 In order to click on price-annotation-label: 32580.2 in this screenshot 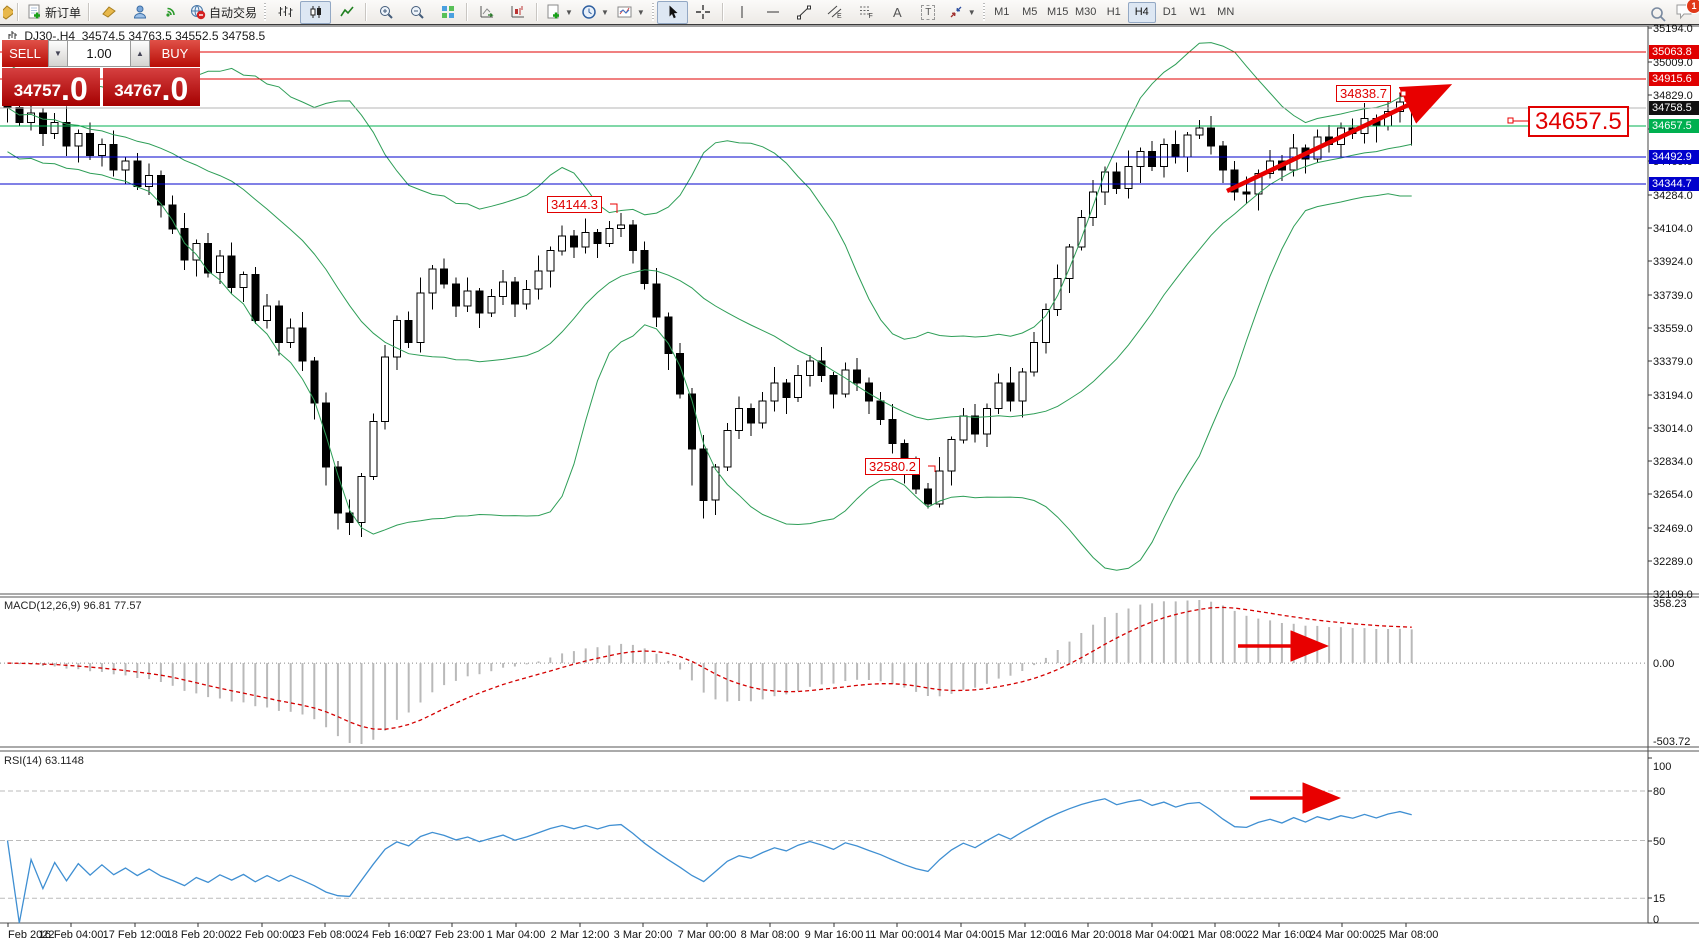, I will do `click(892, 466)`.